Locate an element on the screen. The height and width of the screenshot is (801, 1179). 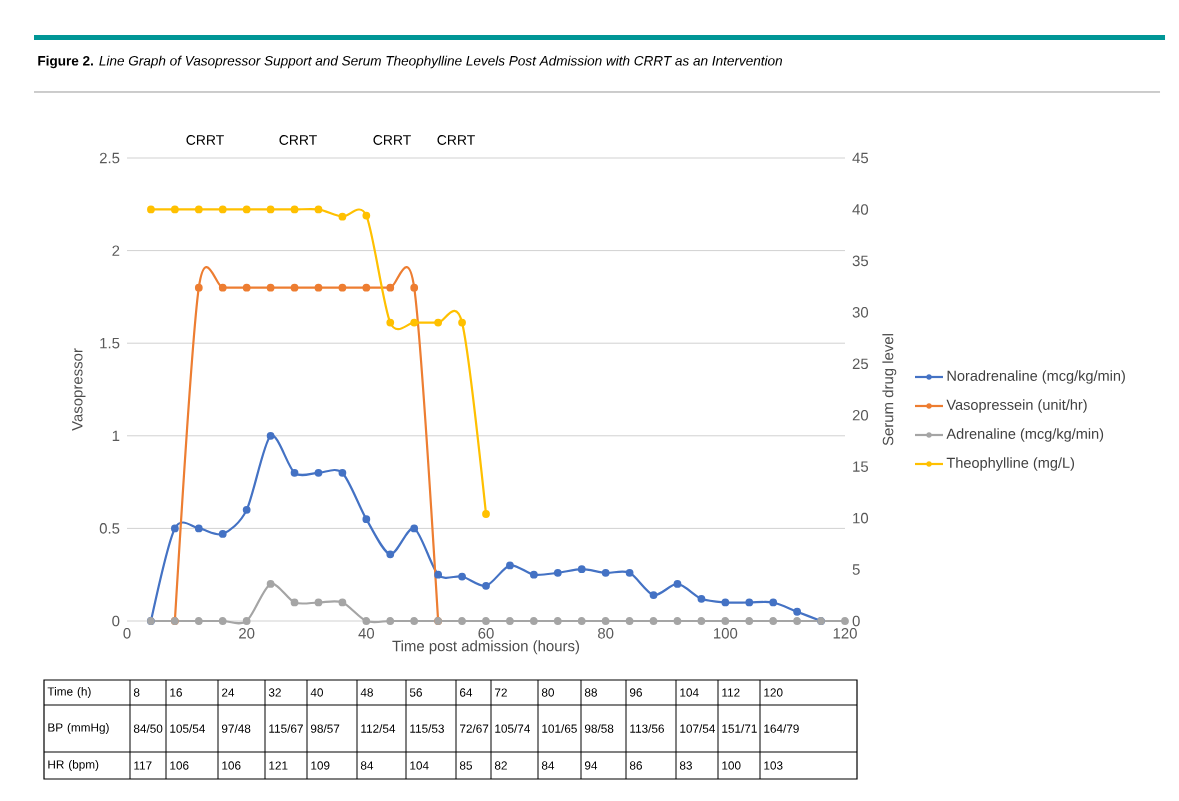
text: 80 is located at coordinates (547, 692).